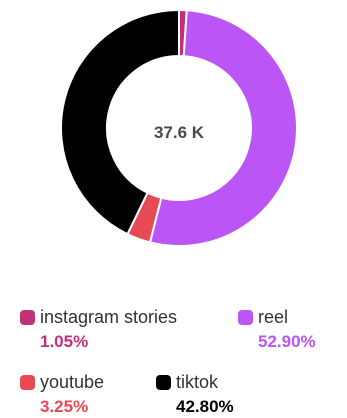  I want to click on legend-value-youtube: 3.25%, so click(64, 406).